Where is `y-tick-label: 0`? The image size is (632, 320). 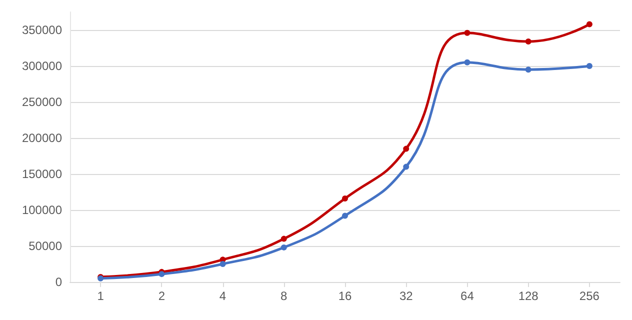 y-tick-label: 0 is located at coordinates (58, 282).